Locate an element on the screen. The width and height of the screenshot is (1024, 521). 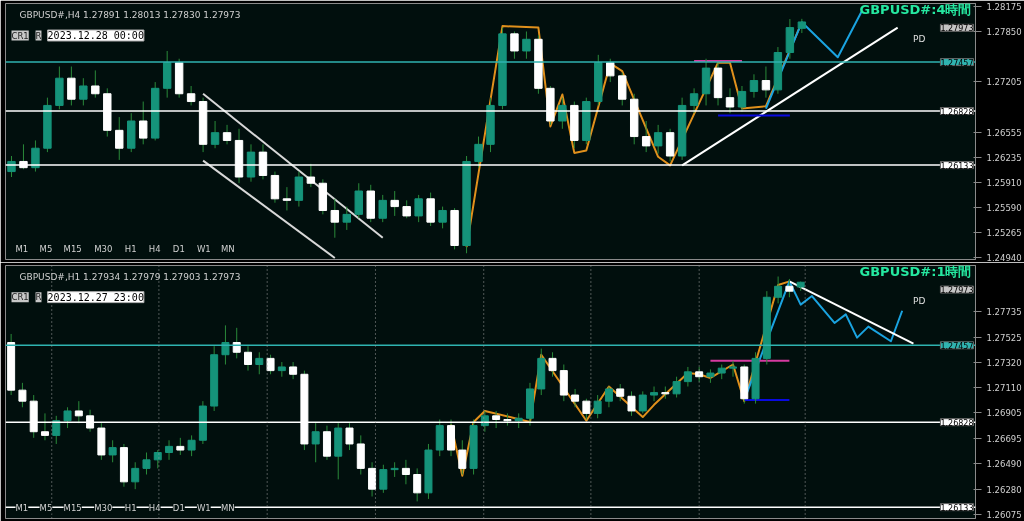
y-tick-label: 1.25910 is located at coordinates (1004, 182).